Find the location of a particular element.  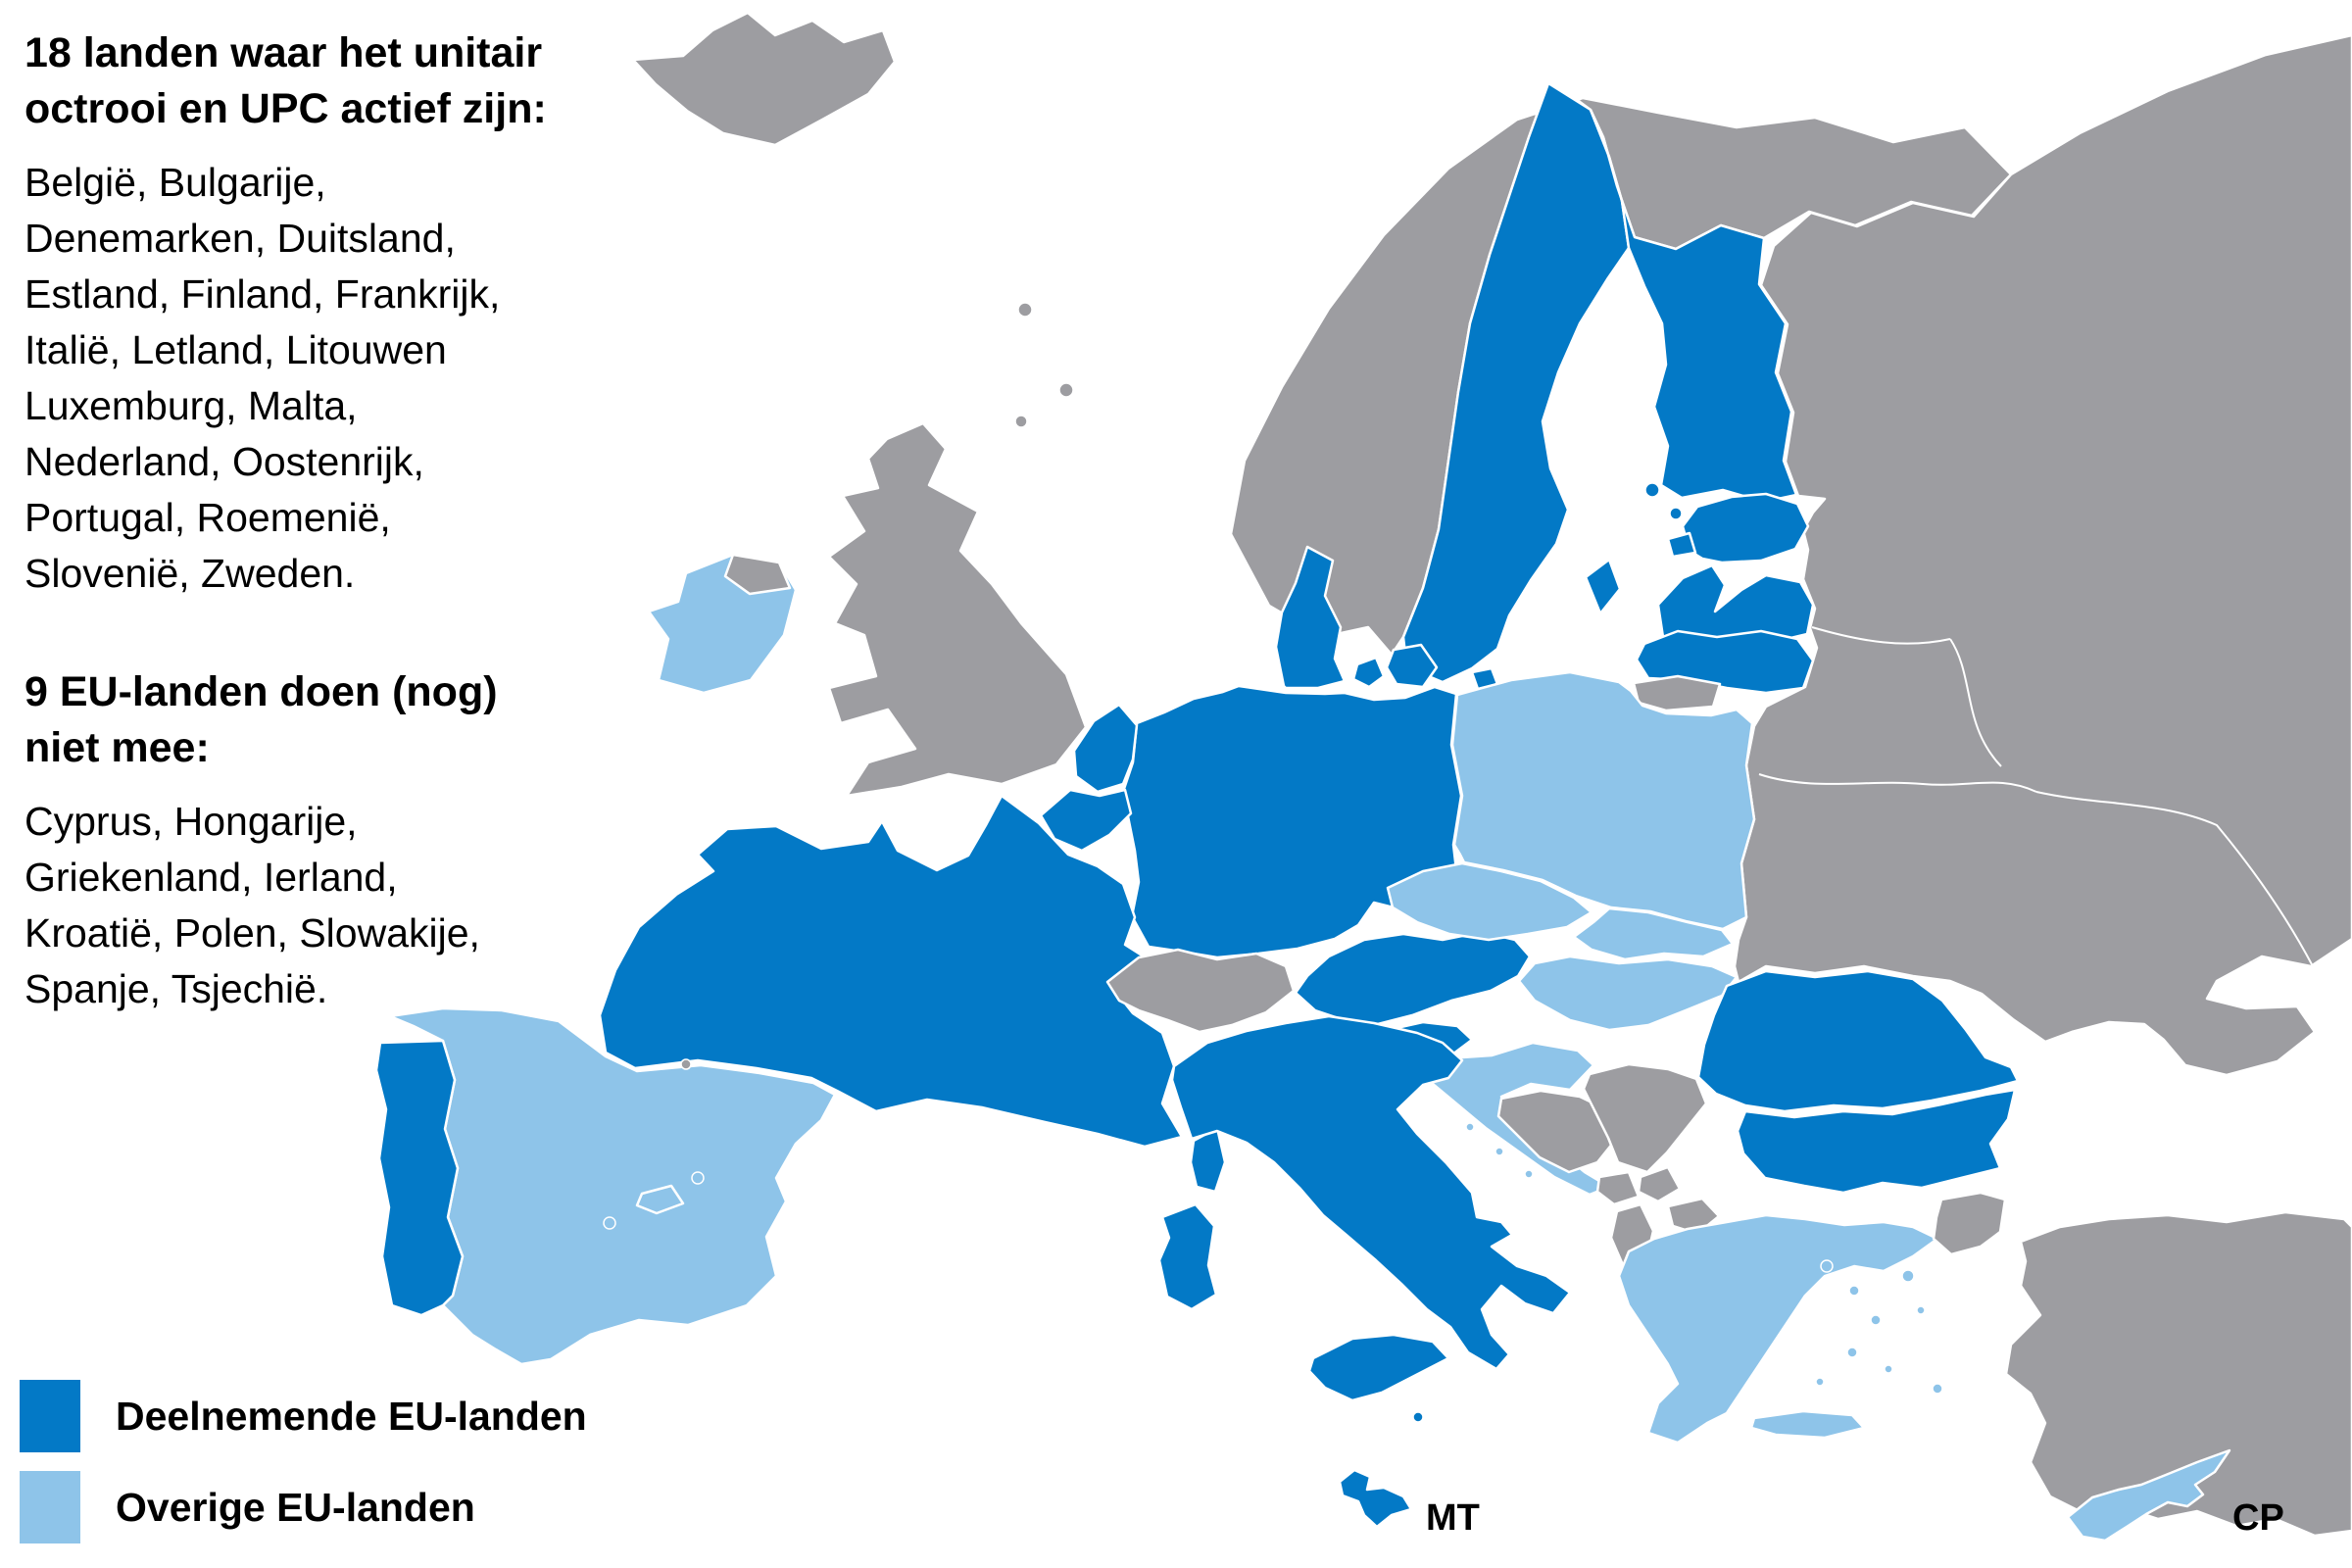

label-malta: MT is located at coordinates (1453, 1518).